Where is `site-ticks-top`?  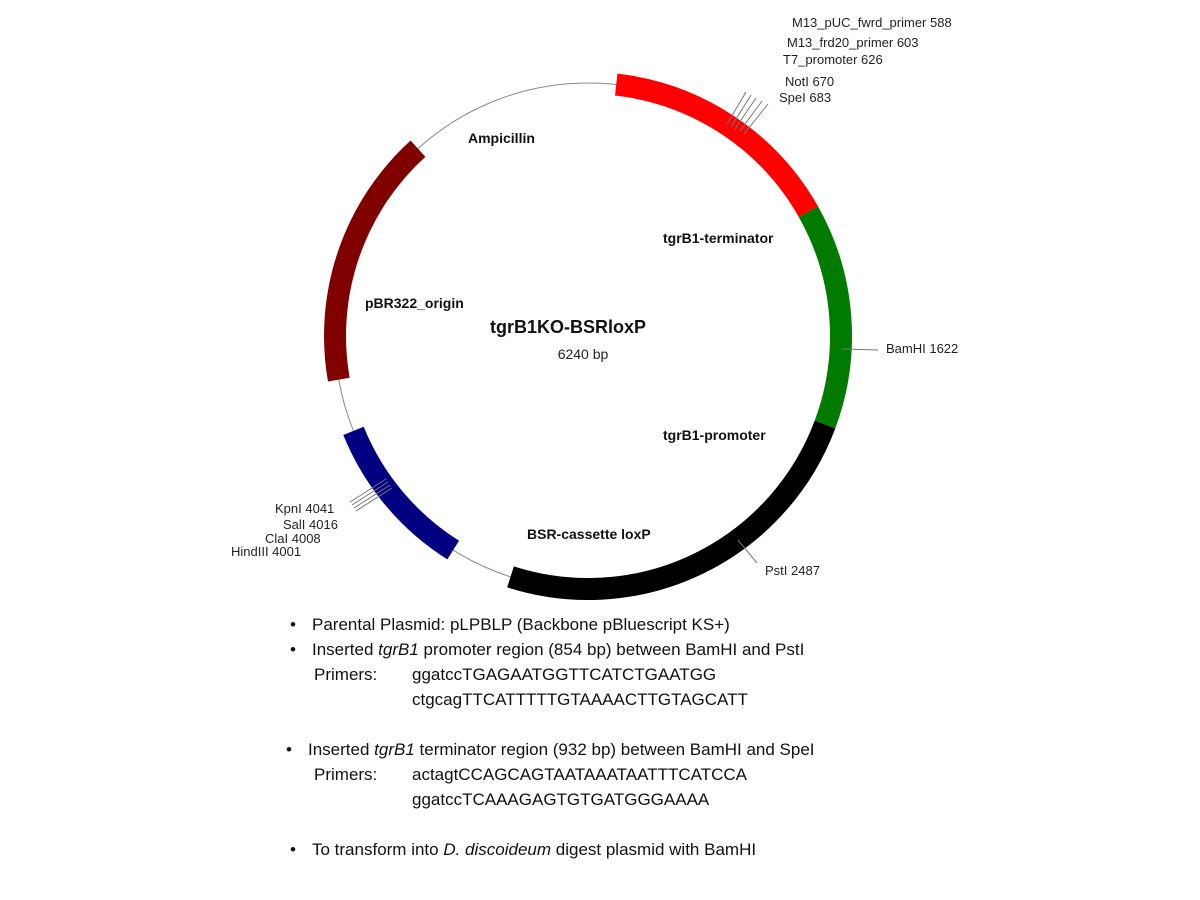
site-ticks-top is located at coordinates (747, 113).